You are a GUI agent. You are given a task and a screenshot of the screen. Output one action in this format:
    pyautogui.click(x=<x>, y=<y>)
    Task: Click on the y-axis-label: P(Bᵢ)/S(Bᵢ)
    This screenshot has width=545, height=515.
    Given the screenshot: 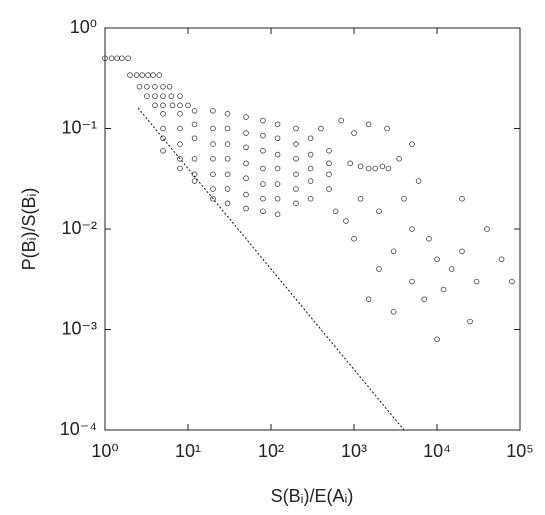 What is the action you would take?
    pyautogui.click(x=29, y=229)
    